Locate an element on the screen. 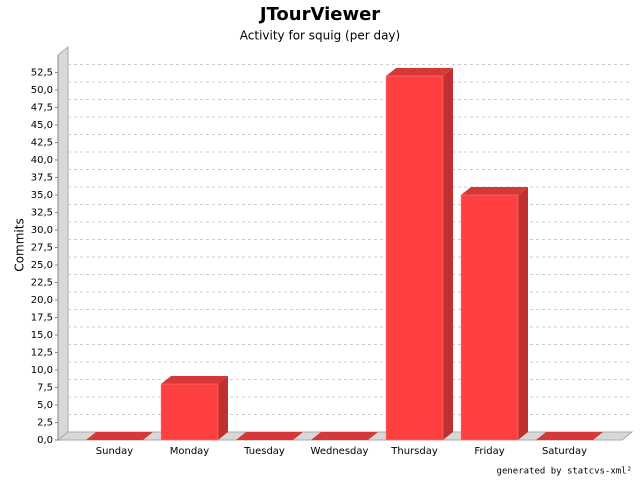 Image resolution: width=640 pixels, height=480 pixels. y-tick-label: 40,0 is located at coordinates (42, 160).